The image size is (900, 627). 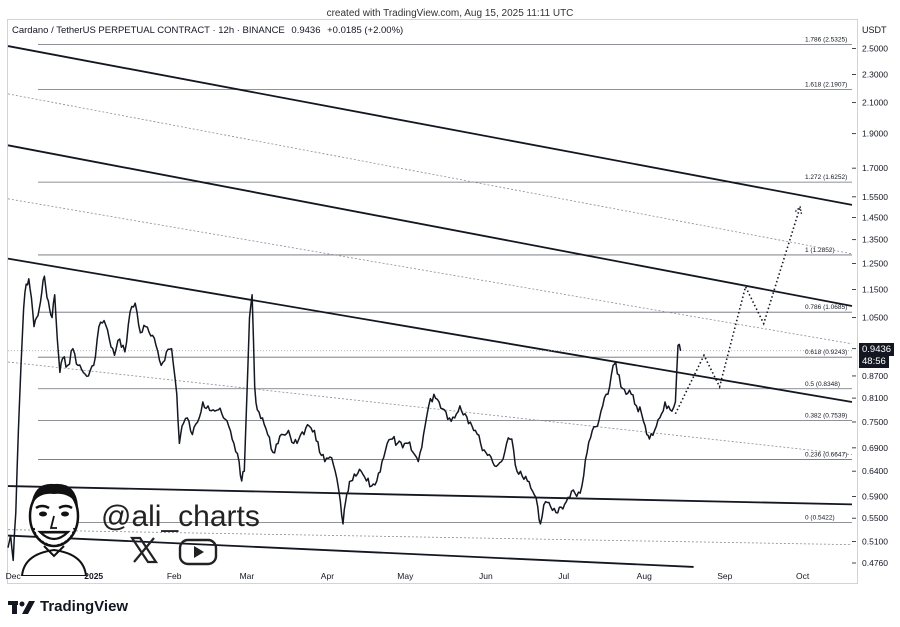 What do you see at coordinates (174, 576) in the screenshot?
I see `x-tick-label: Feb` at bounding box center [174, 576].